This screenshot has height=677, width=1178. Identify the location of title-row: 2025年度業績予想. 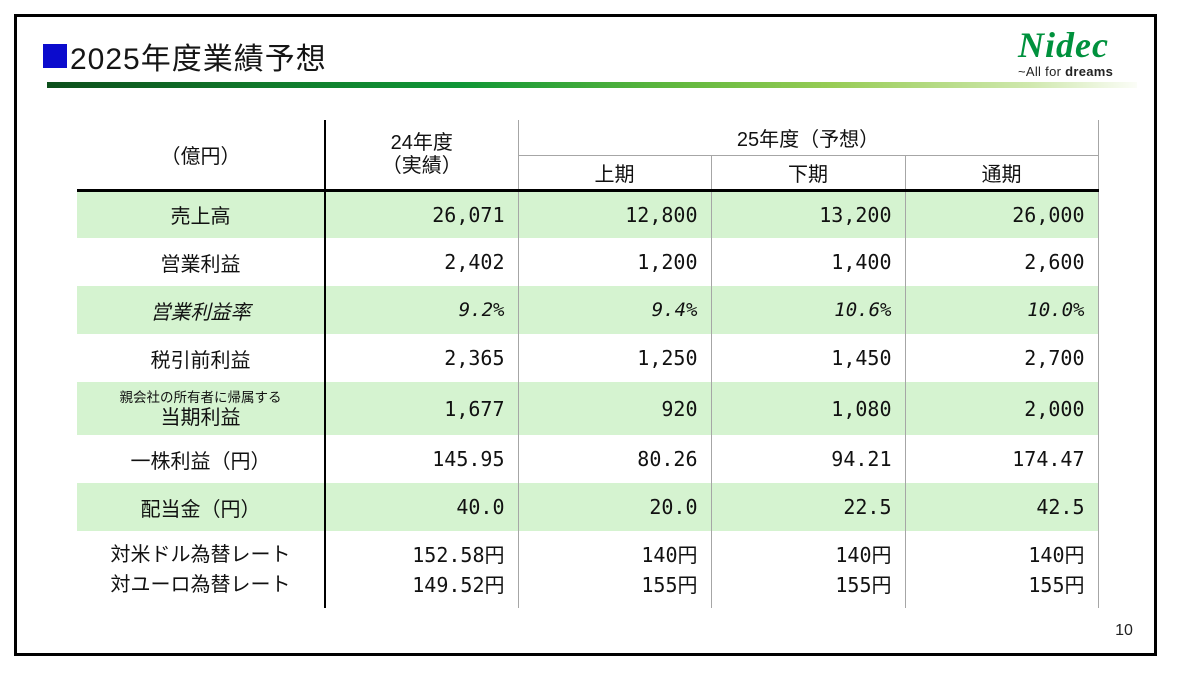
(185, 56).